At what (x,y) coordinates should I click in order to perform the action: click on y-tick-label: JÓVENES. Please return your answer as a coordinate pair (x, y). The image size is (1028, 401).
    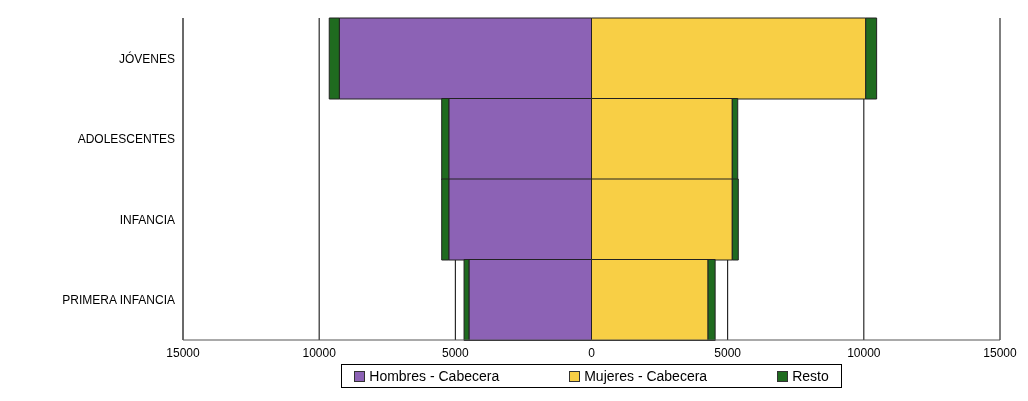
    Looking at the image, I should click on (146, 58).